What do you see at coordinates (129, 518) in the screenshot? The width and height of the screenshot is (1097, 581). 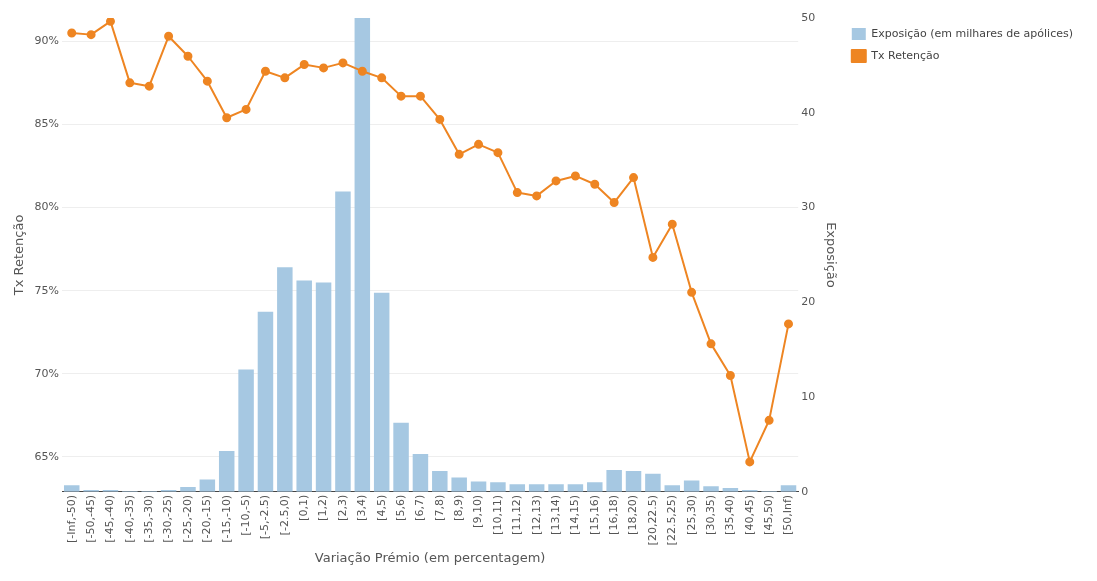 I see `x-tick-label: [-40,-35)` at bounding box center [129, 518].